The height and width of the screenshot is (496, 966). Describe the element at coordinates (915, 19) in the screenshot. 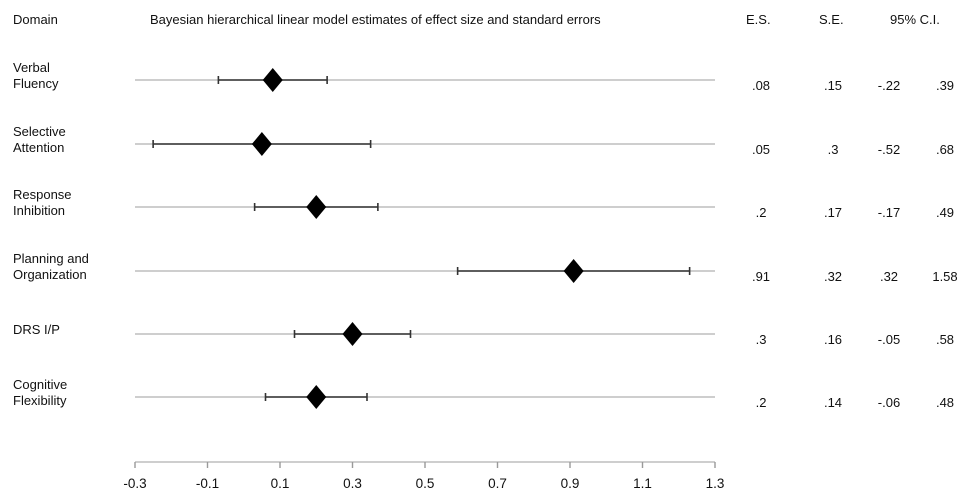

I see `ci-header: 95% C.I.` at that location.